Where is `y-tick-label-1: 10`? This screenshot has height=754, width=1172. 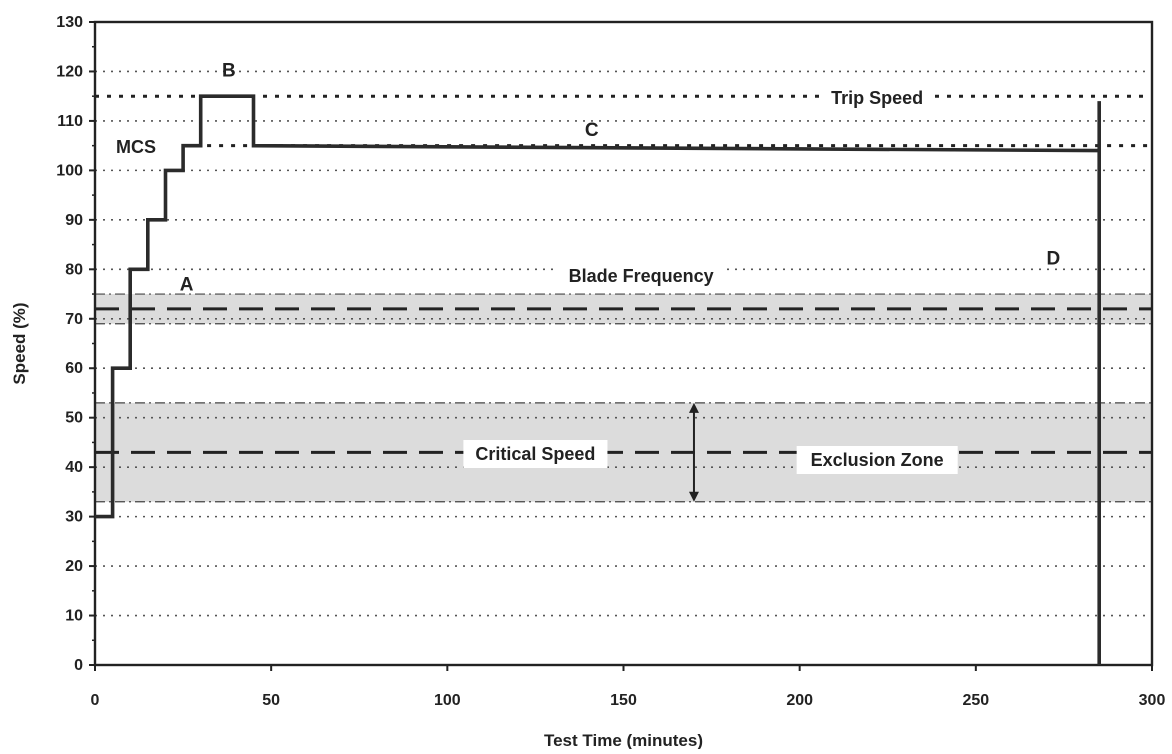
y-tick-label-1: 10 is located at coordinates (74, 616).